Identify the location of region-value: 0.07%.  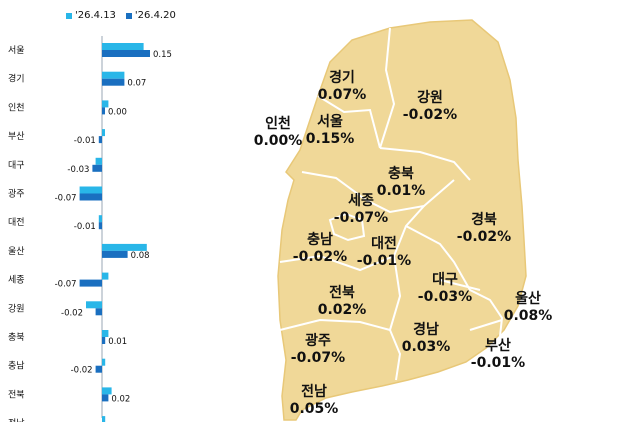
(342, 95).